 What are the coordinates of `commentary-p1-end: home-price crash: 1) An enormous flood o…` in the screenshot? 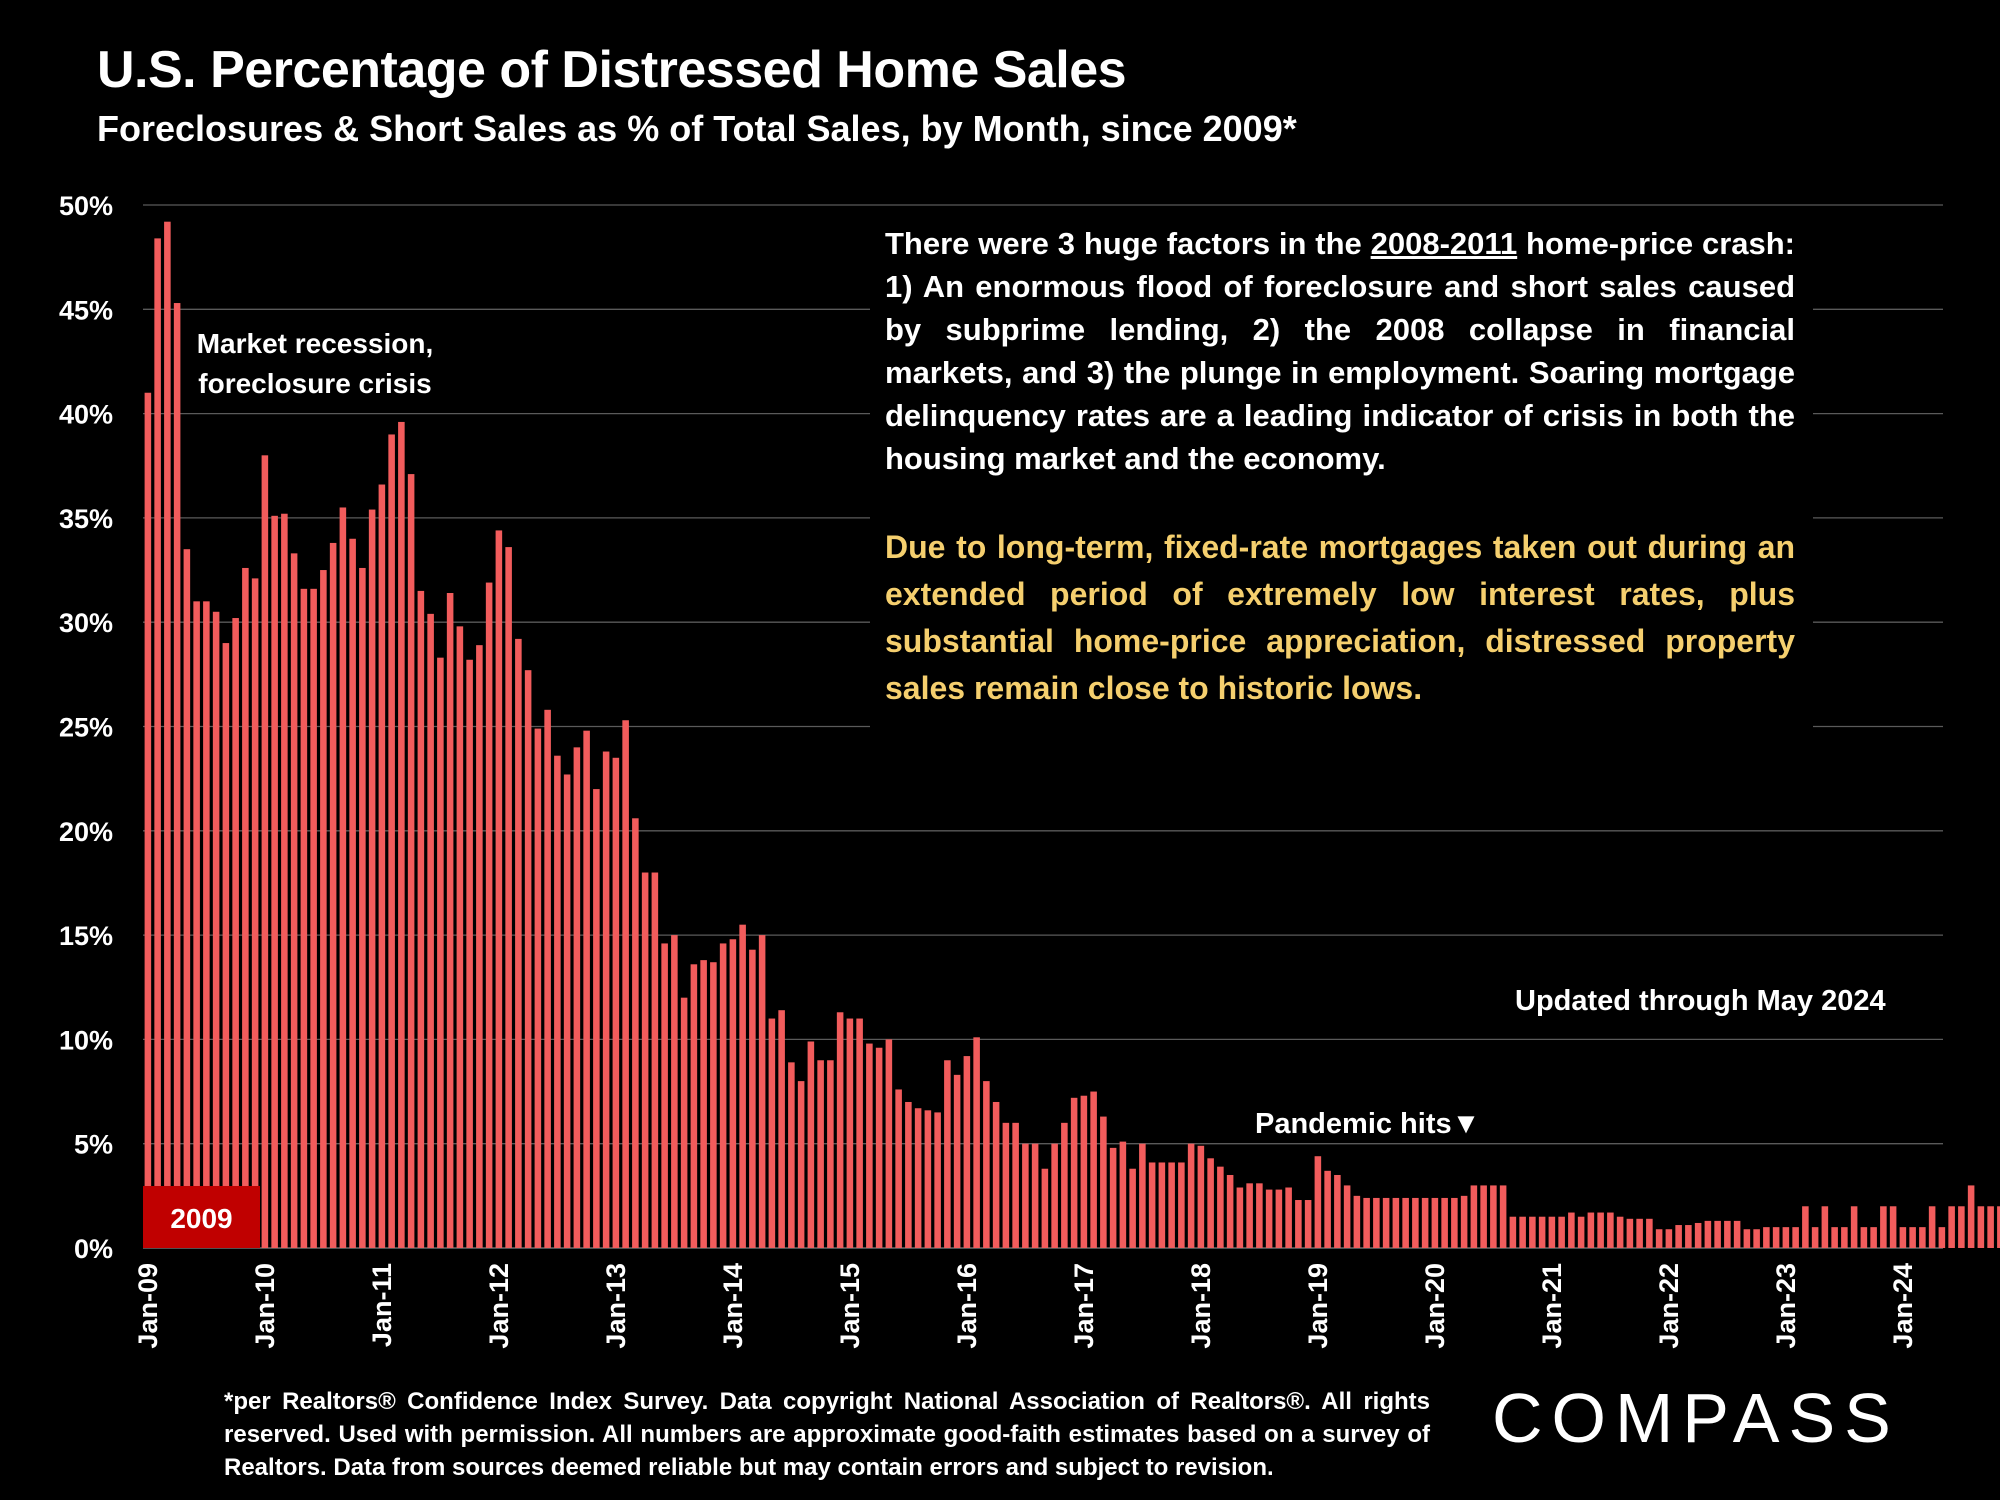 It's located at (1340, 351).